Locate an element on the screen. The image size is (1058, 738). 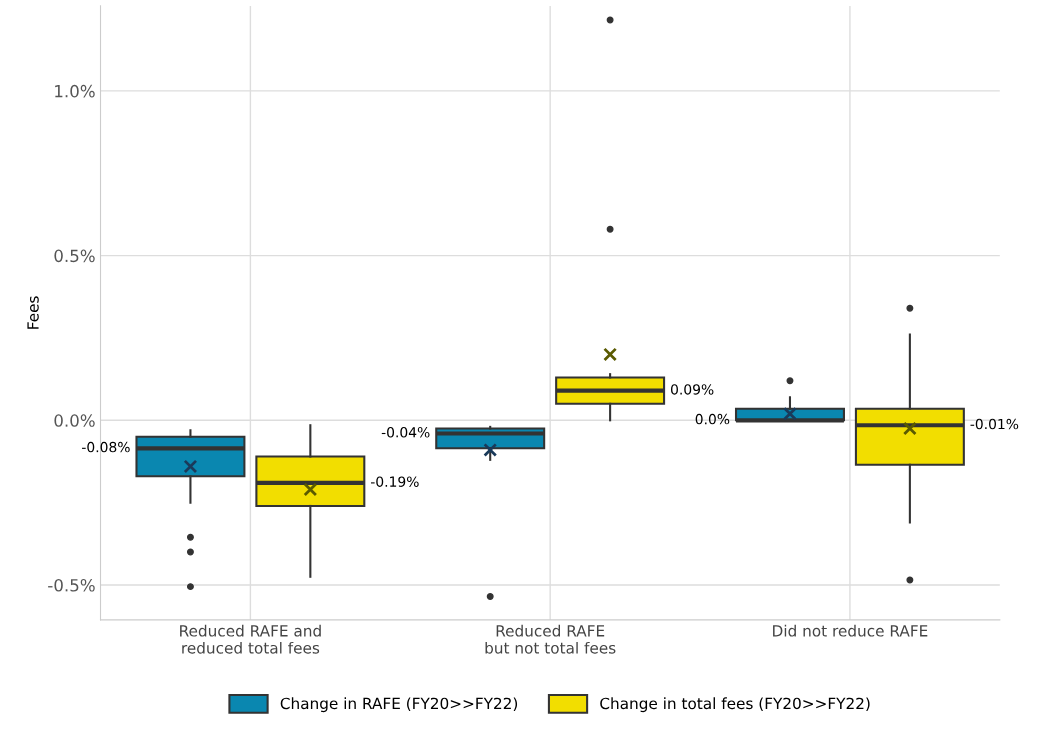
text: 0.0% is located at coordinates (712, 419).